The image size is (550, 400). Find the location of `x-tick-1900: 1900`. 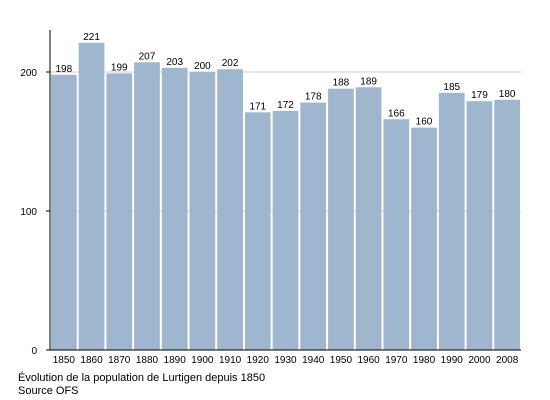

x-tick-1900: 1900 is located at coordinates (202, 360).